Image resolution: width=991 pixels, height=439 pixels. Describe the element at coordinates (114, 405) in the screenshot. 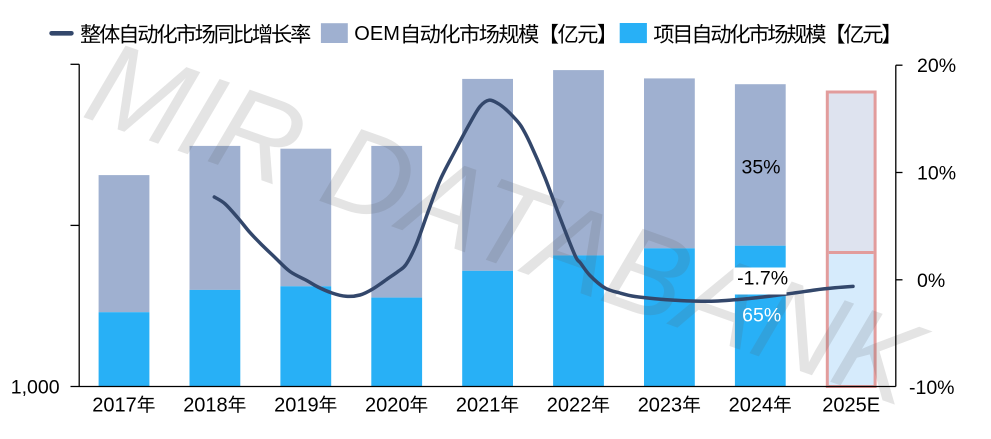

I see `svg-text: 2017` at that location.